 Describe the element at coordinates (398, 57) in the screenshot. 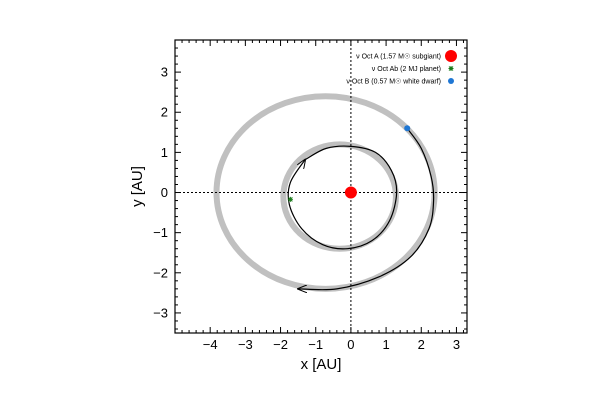

I see `legend-label: ν Oct A (1.57 M☉ subgiant)` at that location.